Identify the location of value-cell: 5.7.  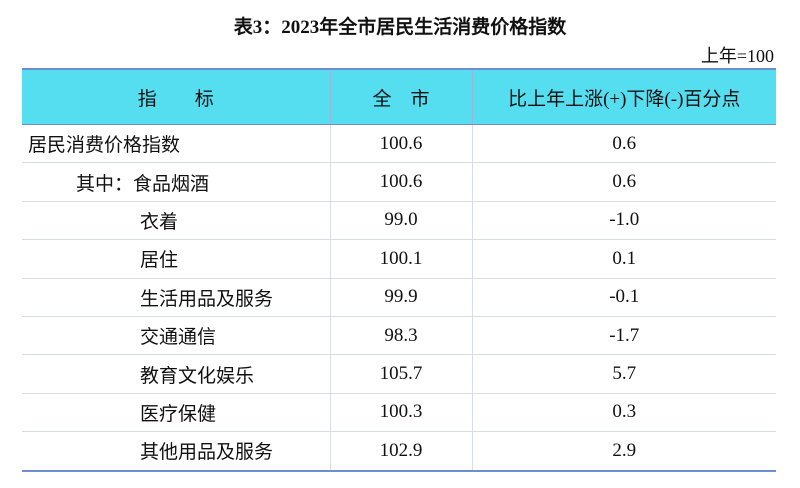
(623, 374).